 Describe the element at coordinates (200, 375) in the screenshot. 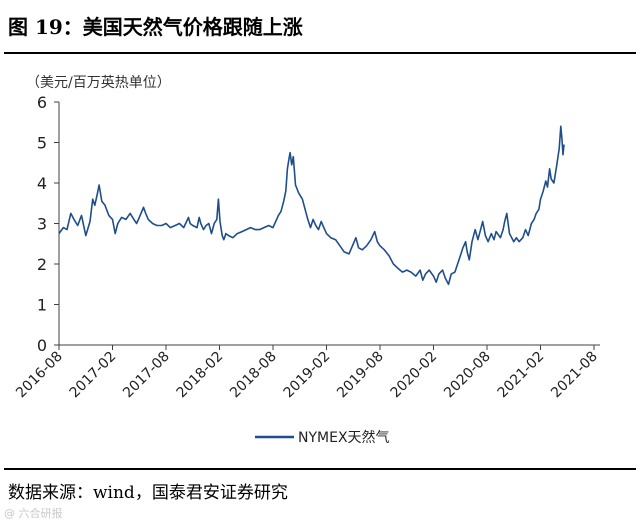

I see `x-tick-label: 2018-02` at that location.